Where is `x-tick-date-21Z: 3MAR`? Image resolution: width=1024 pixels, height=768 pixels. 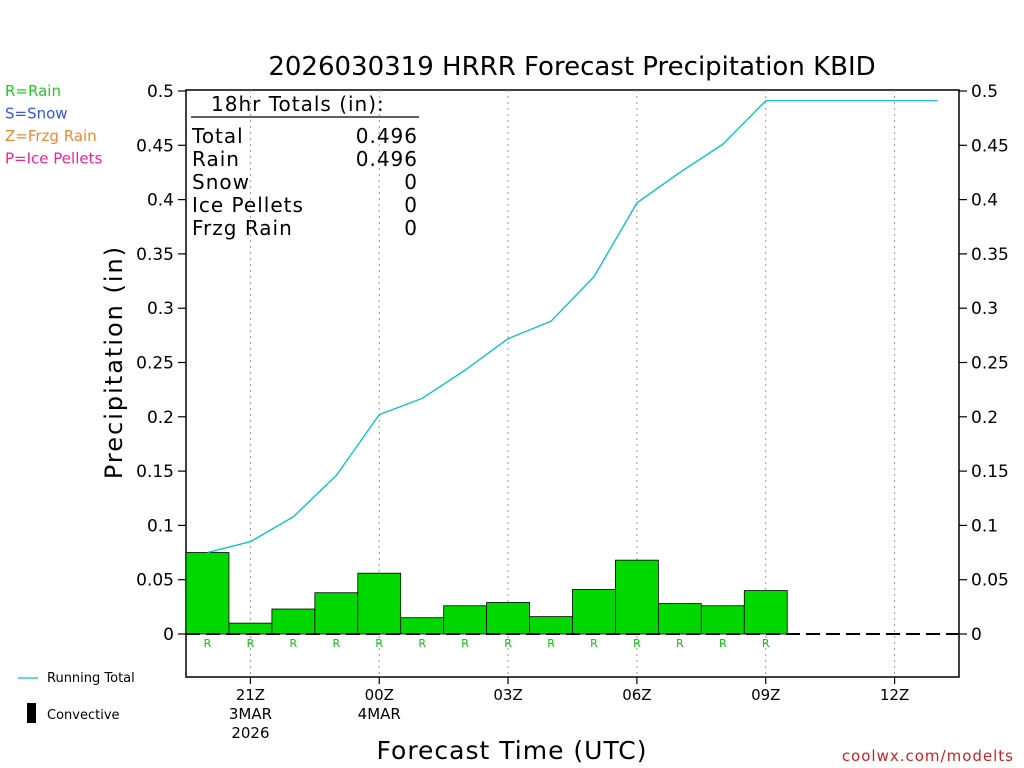
x-tick-date-21Z: 3MAR is located at coordinates (250, 714).